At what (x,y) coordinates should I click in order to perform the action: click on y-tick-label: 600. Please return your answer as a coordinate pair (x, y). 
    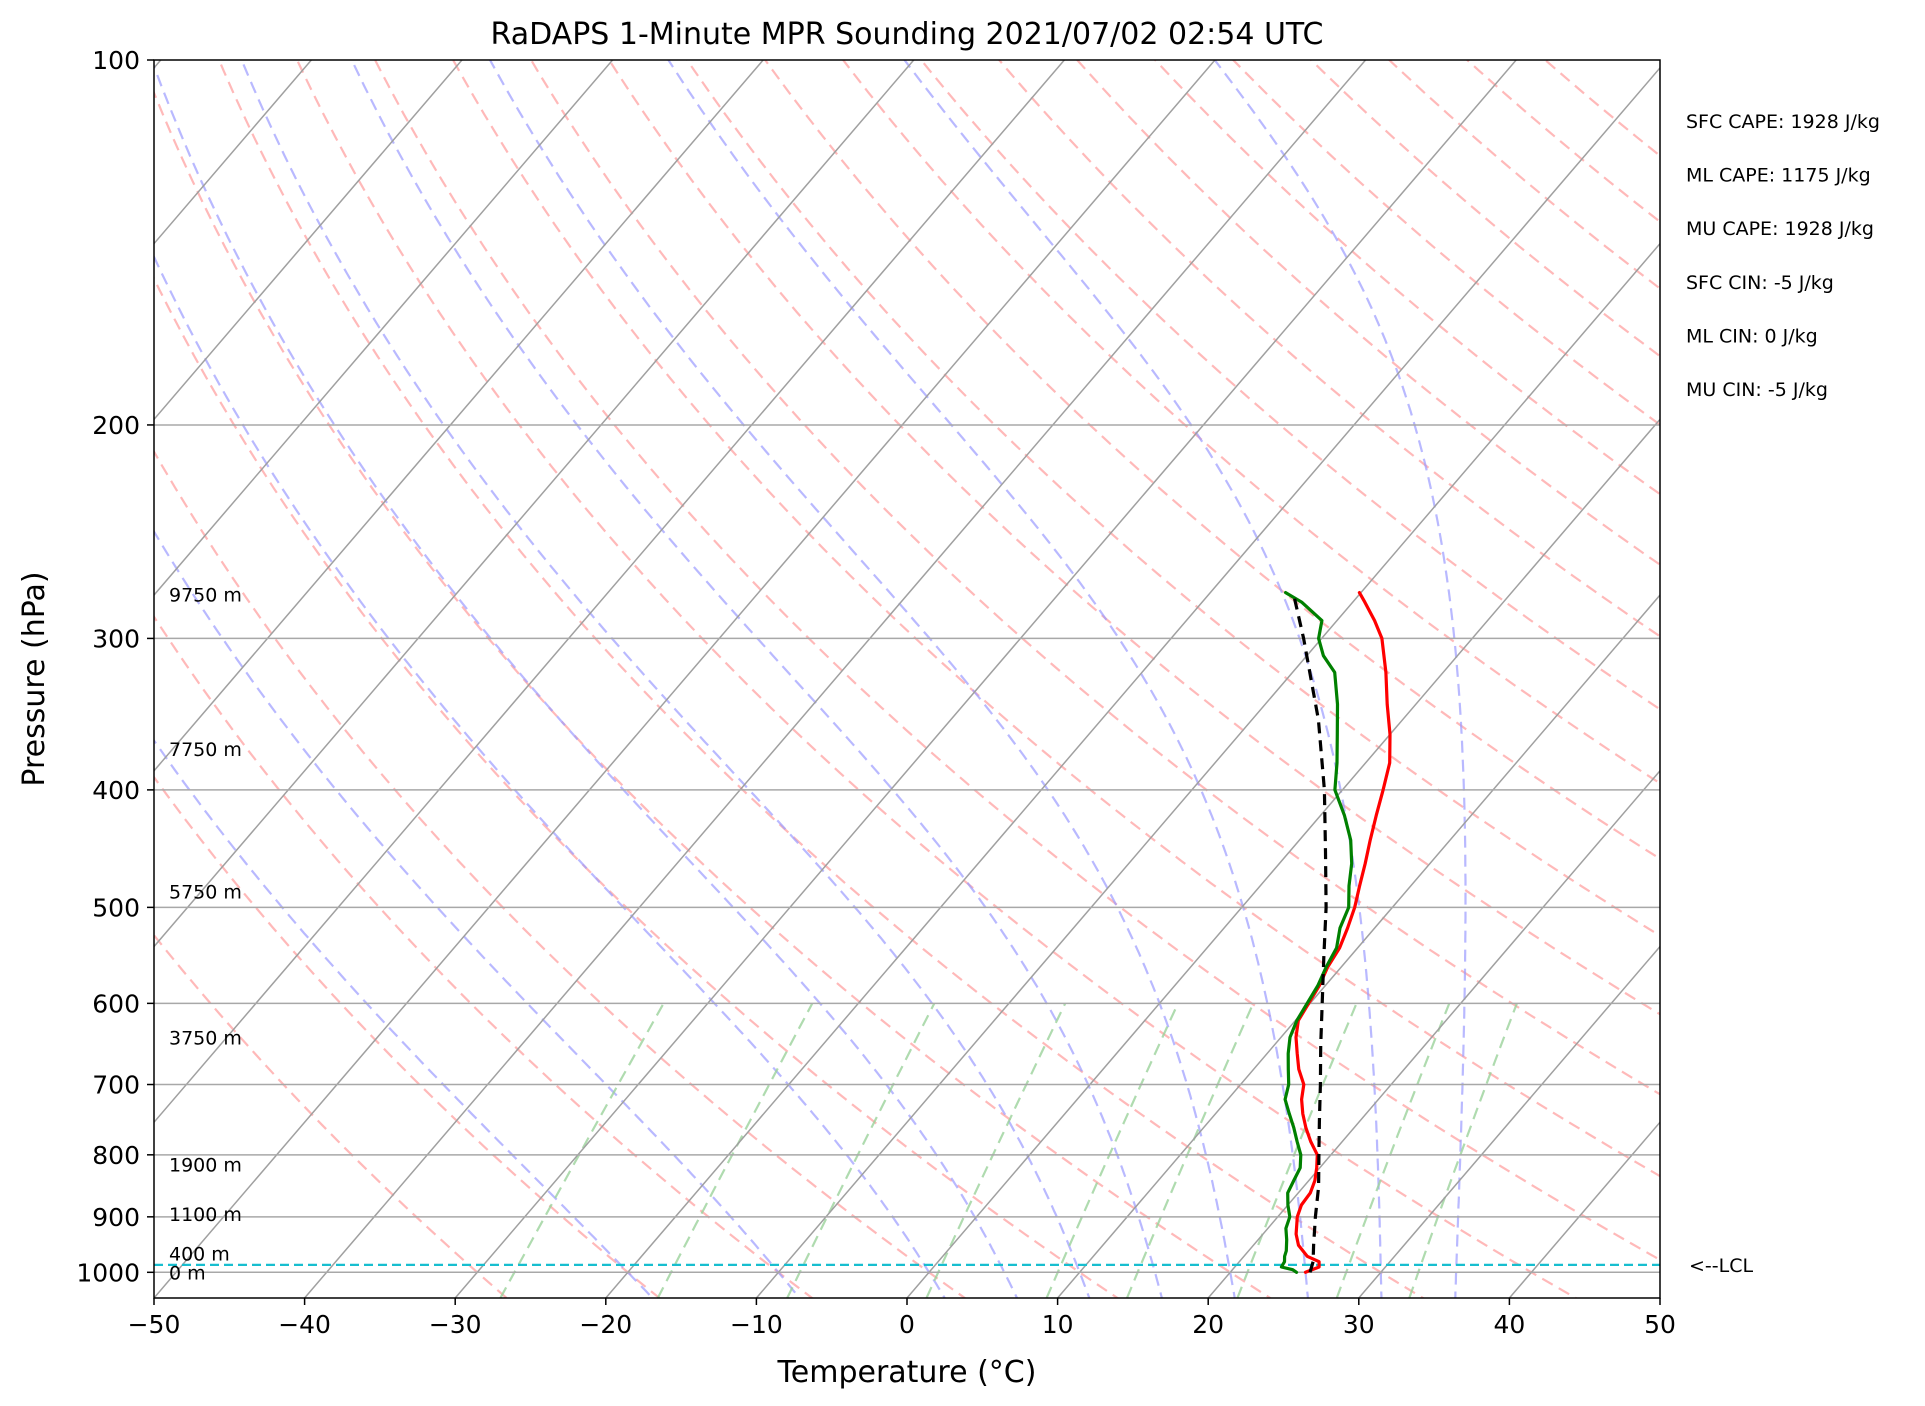
    Looking at the image, I should click on (116, 1003).